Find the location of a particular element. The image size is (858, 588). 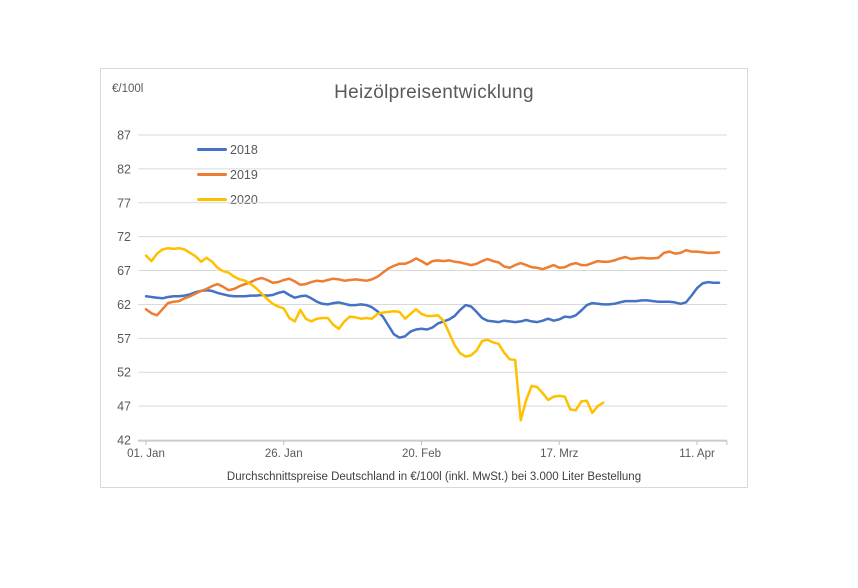

legend-swatch-2018 is located at coordinates (212, 149).